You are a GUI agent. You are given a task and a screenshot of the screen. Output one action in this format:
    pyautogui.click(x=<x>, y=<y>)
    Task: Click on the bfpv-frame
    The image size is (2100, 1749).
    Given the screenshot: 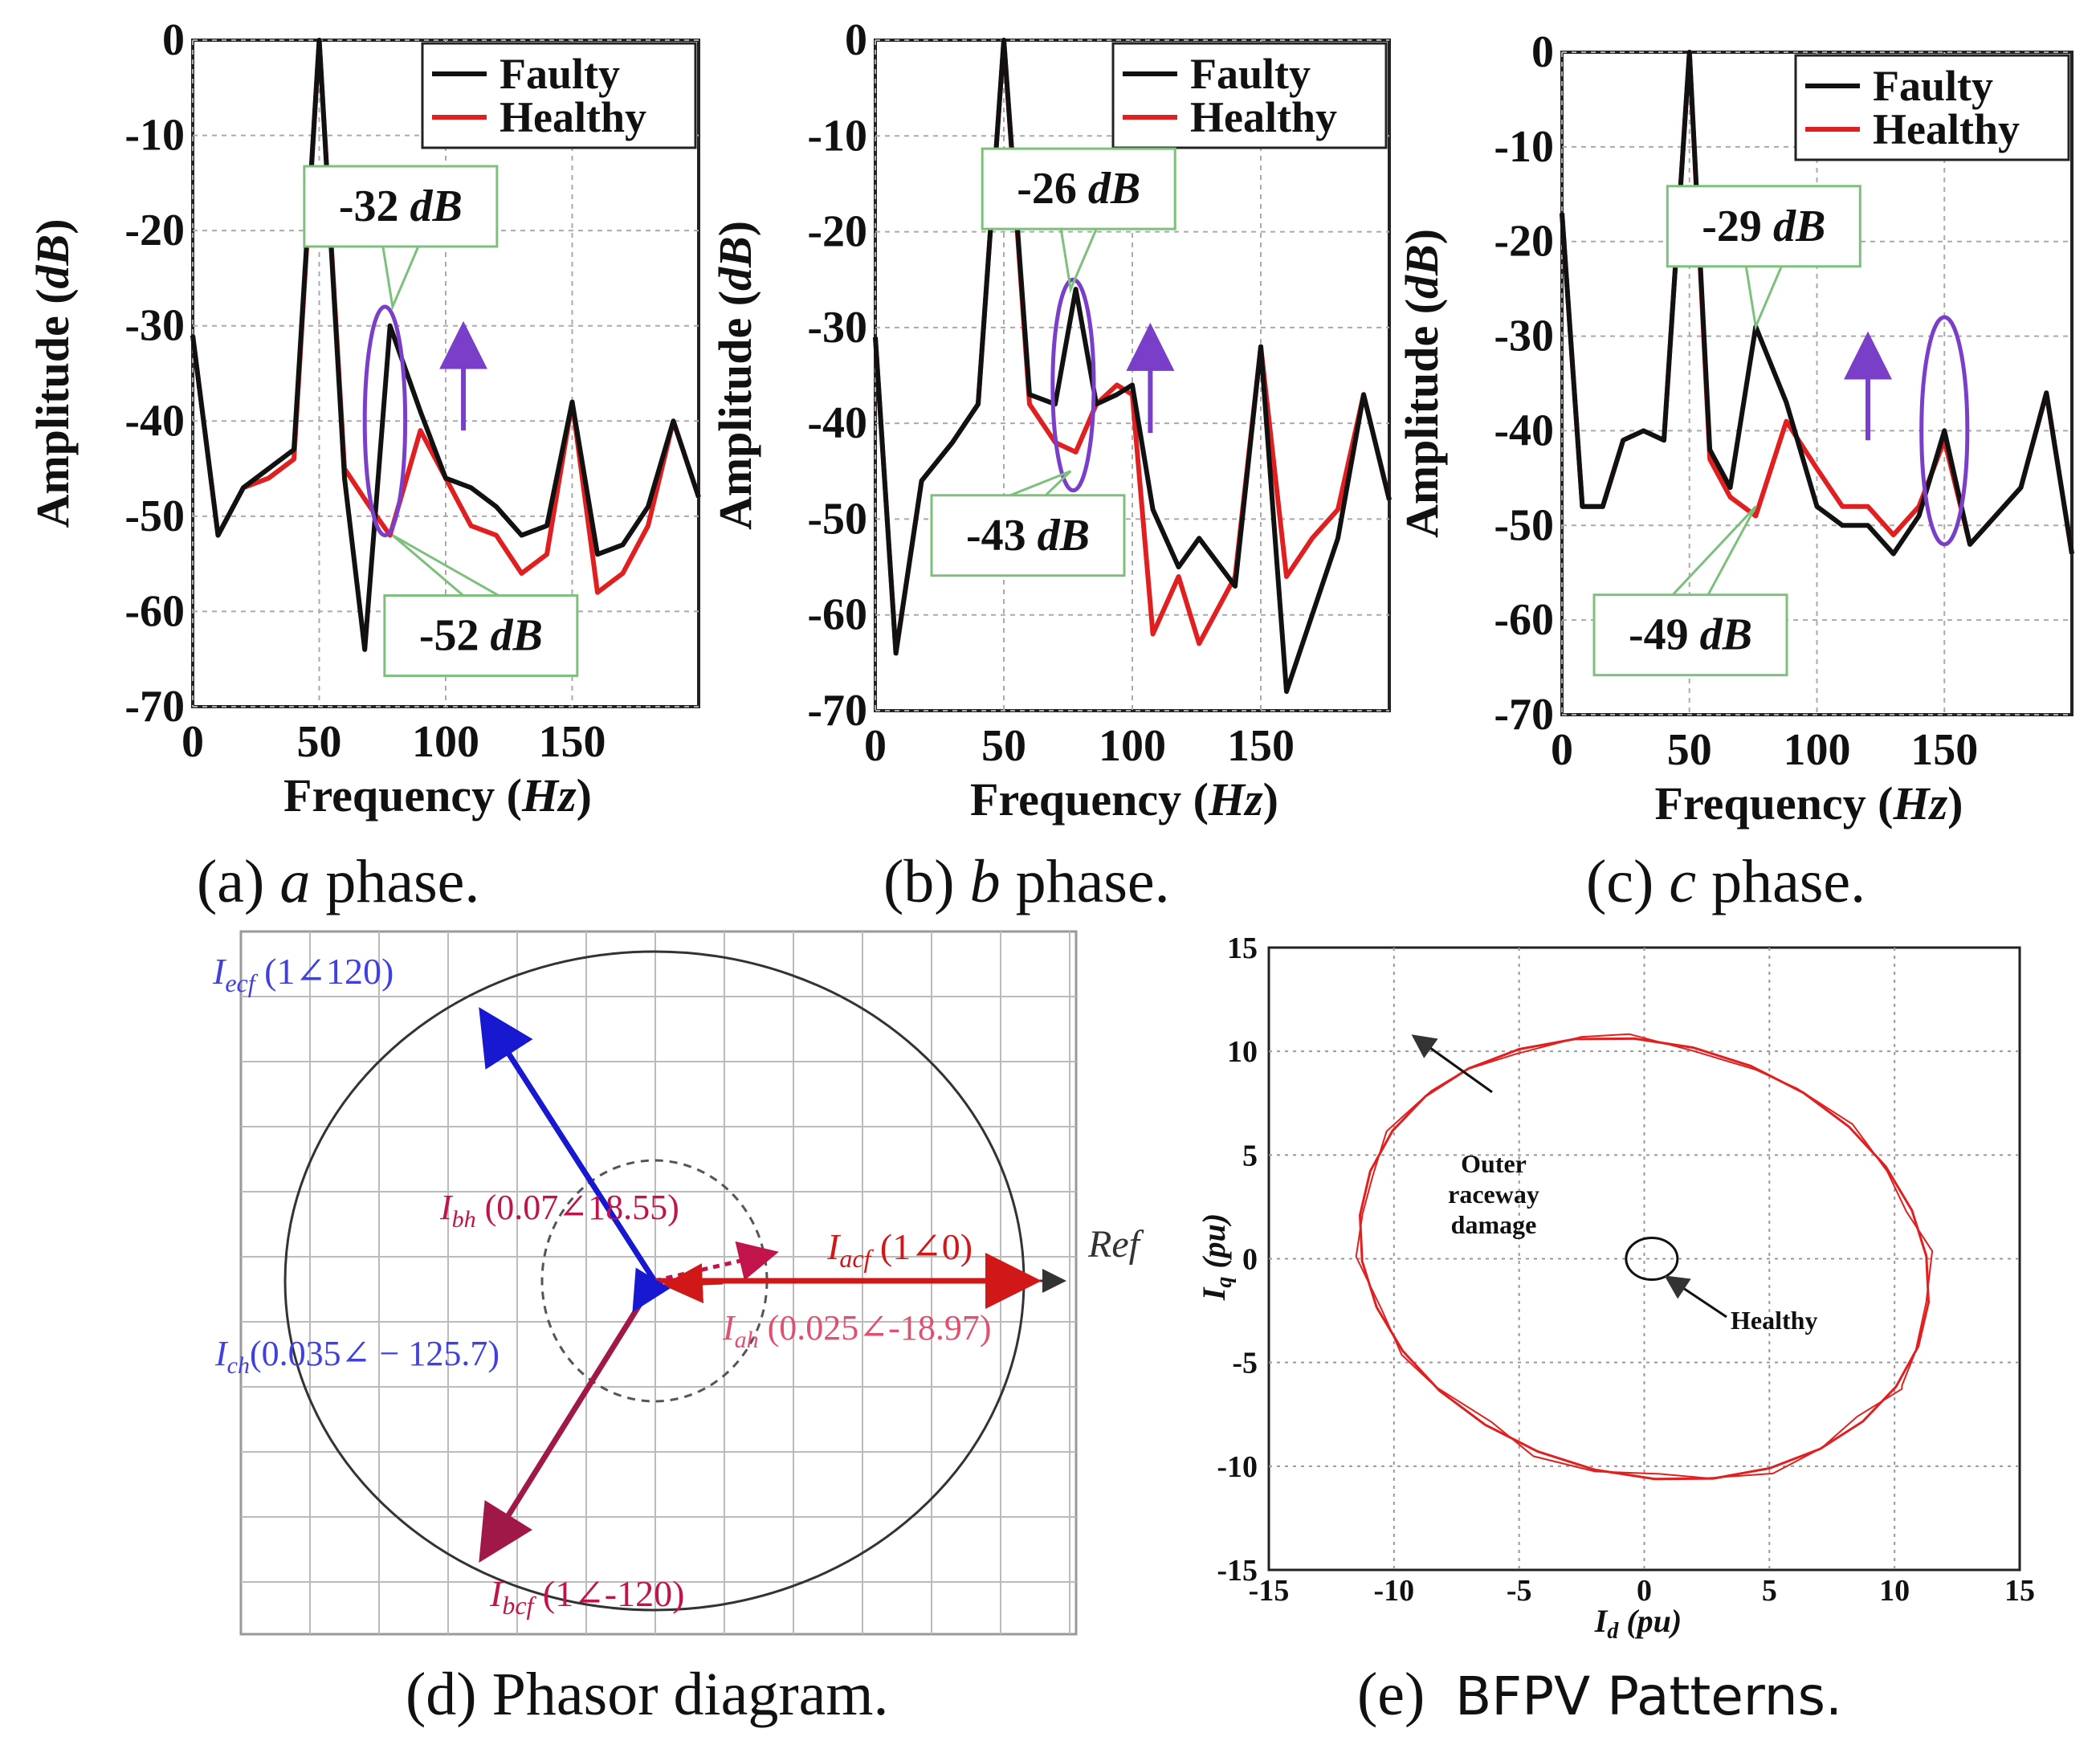 What is the action you would take?
    pyautogui.click(x=1644, y=1259)
    